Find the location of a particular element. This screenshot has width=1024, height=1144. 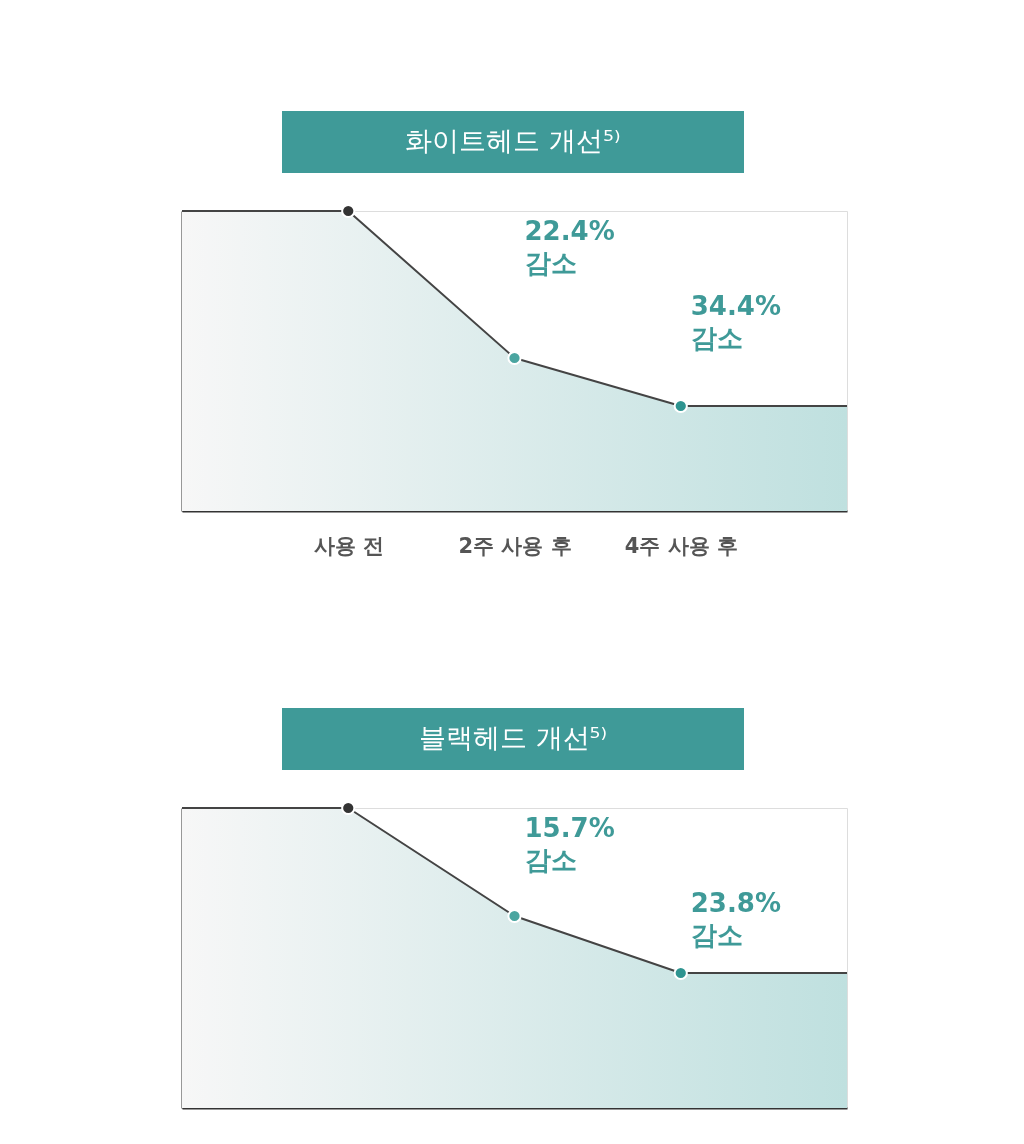

chart-title: 화이트헤드 개선⁵⁾ is located at coordinates (513, 140).